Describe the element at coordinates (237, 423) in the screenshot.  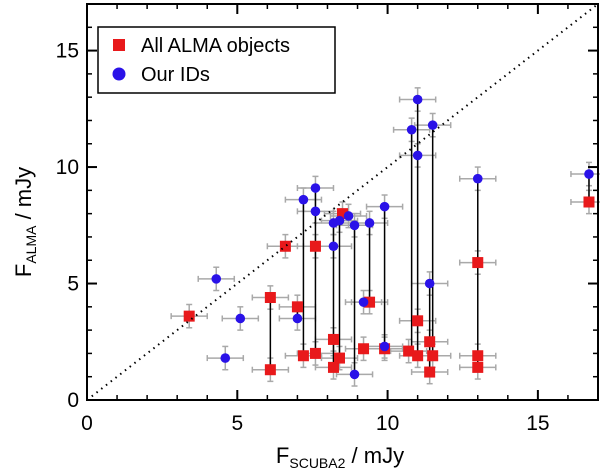
I see `x-tick-label: 5` at that location.